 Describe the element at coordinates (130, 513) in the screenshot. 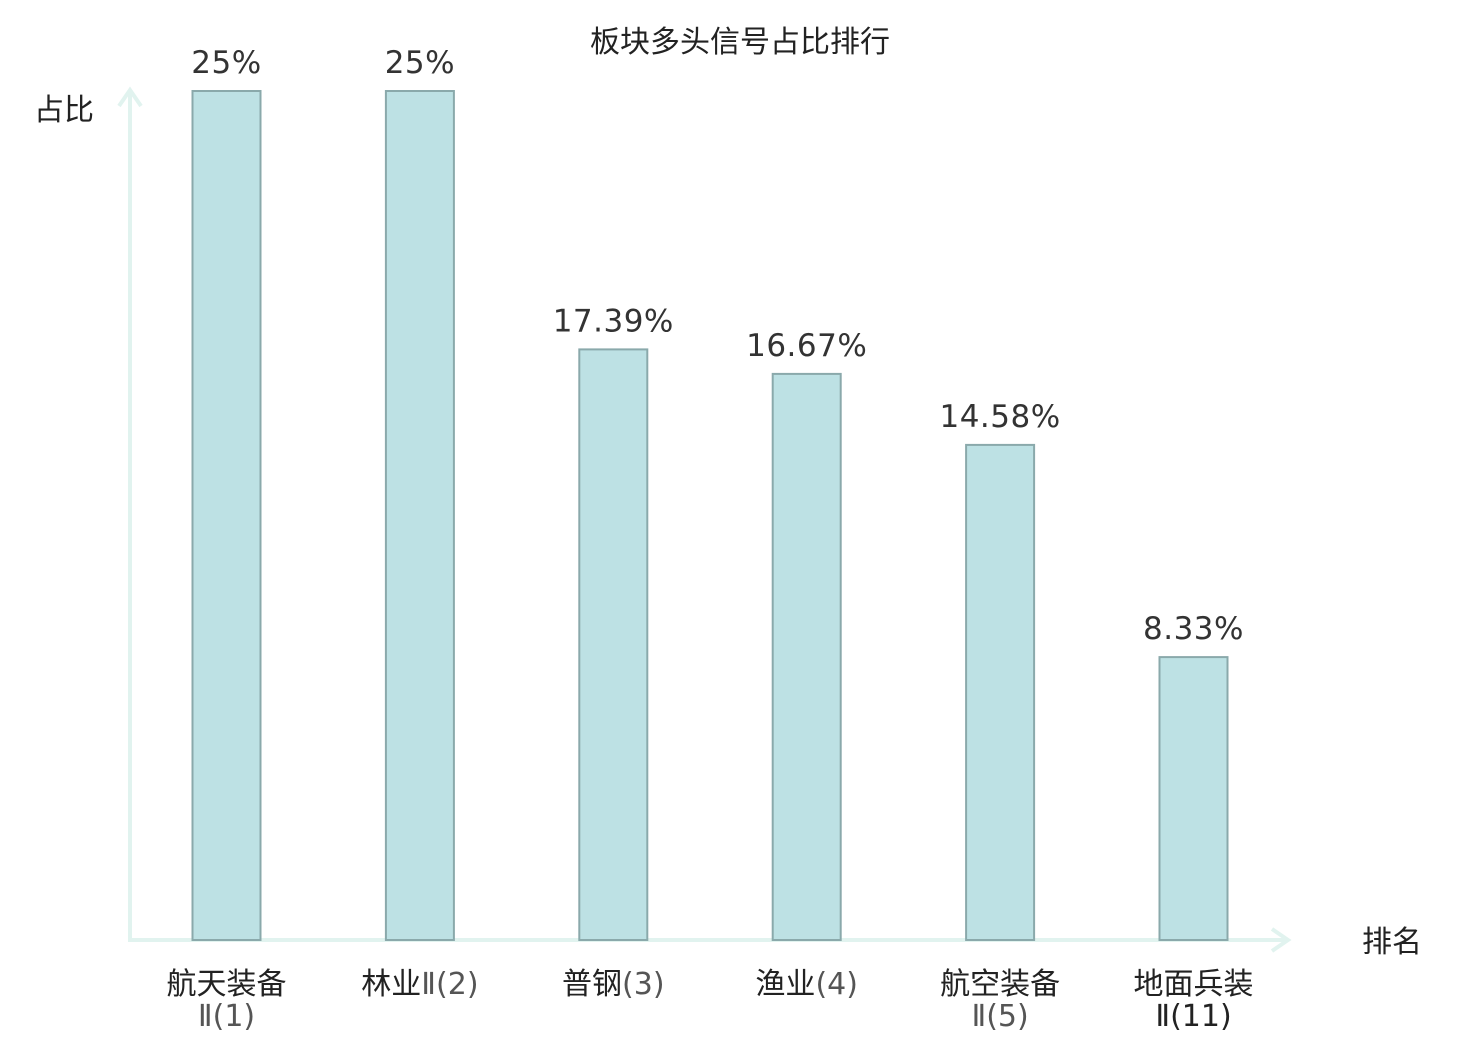

I see `y-axis` at that location.